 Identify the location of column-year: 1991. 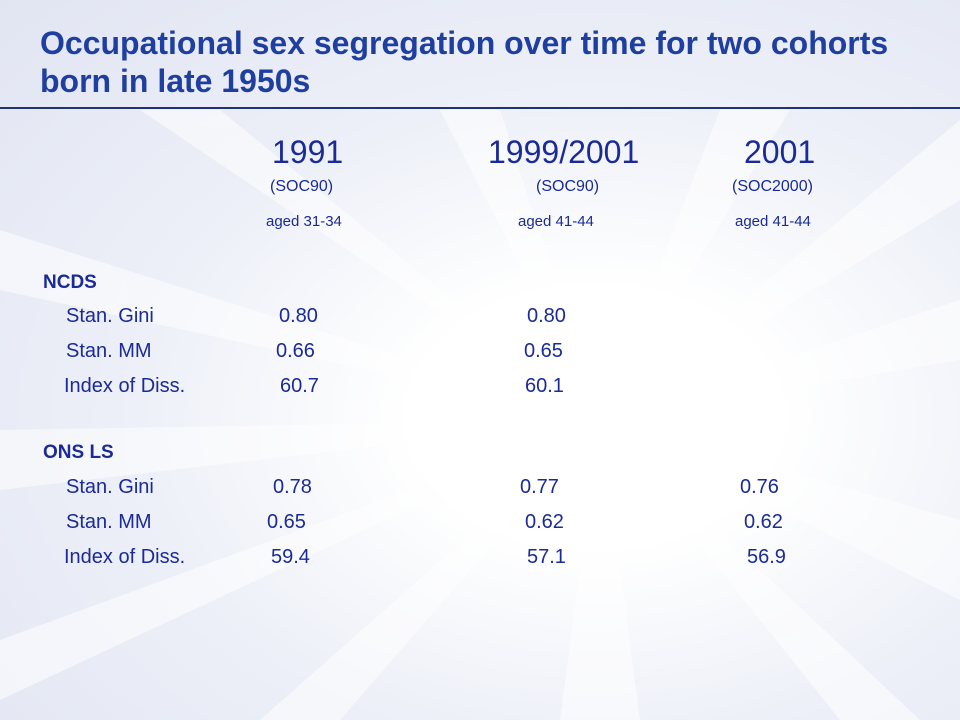
(308, 152).